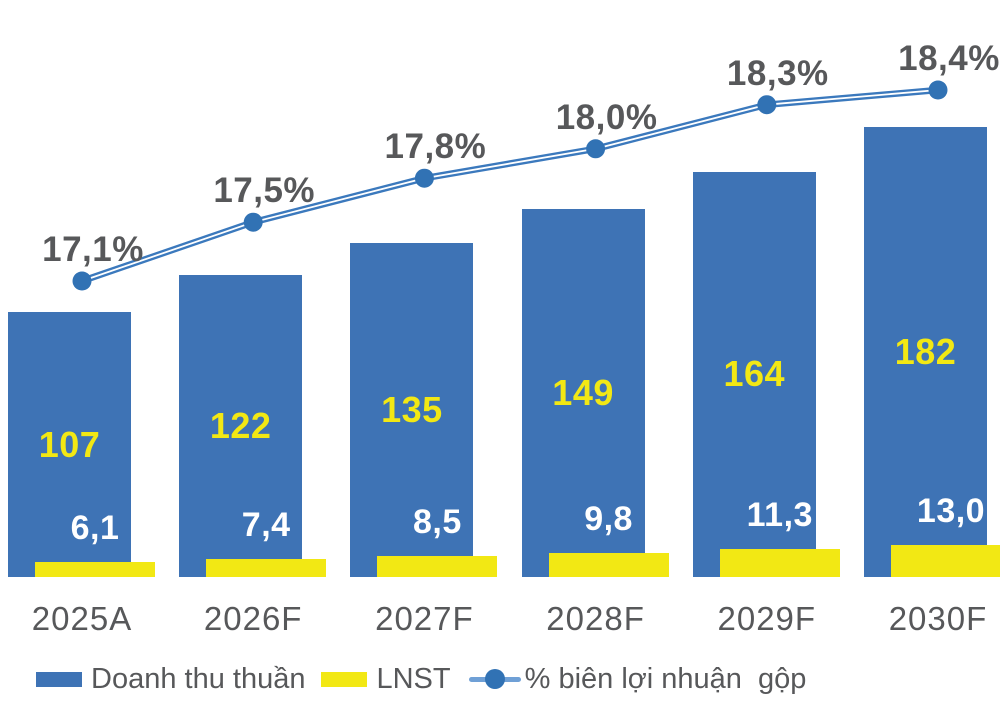  What do you see at coordinates (608, 518) in the screenshot?
I see `lnst-value-label: 9,8` at bounding box center [608, 518].